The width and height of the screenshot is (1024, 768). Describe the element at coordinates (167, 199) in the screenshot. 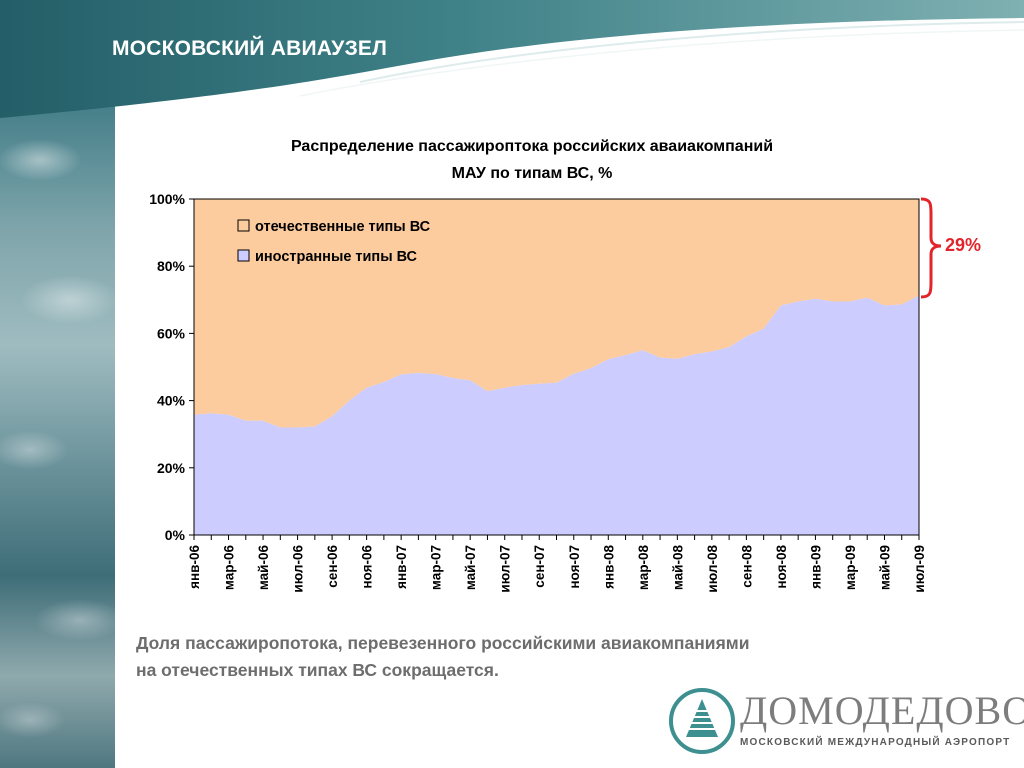

I see `y-tick-label: 100%` at that location.